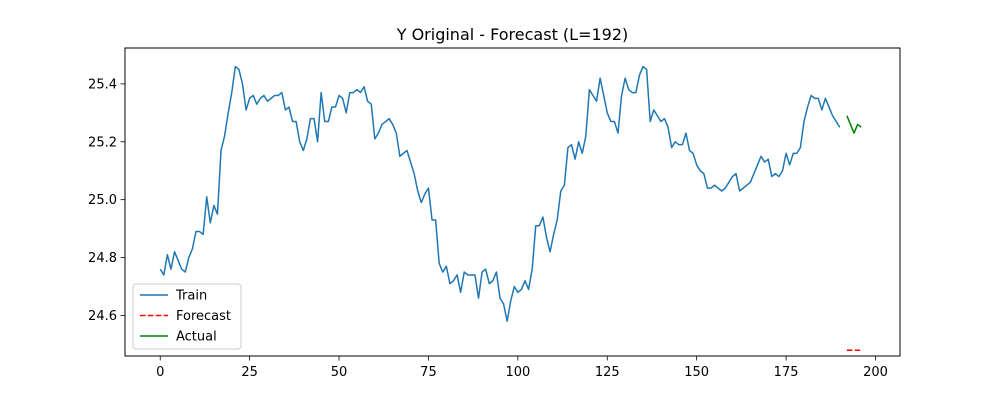  What do you see at coordinates (428, 372) in the screenshot?
I see `x-tick-label: 75` at bounding box center [428, 372].